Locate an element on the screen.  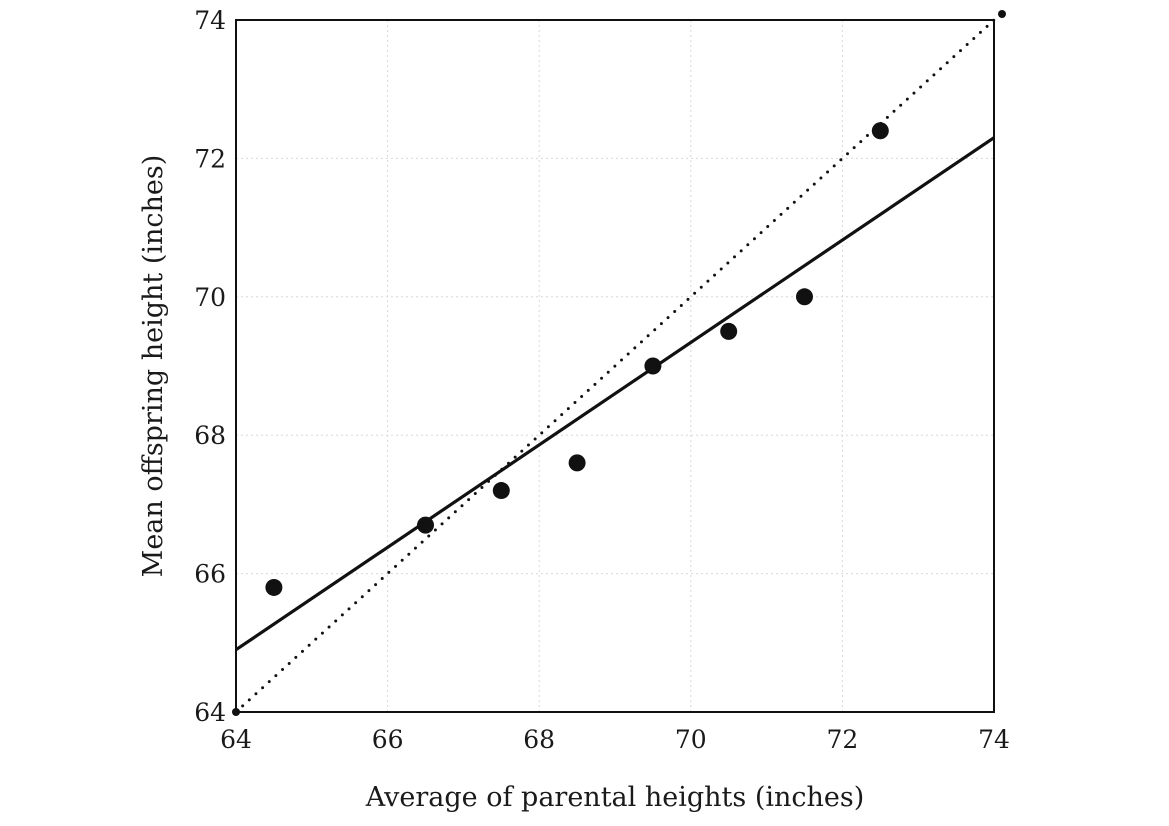
x-tick-labels: 64 66 68 70 72 74 is located at coordinates (615, 739).